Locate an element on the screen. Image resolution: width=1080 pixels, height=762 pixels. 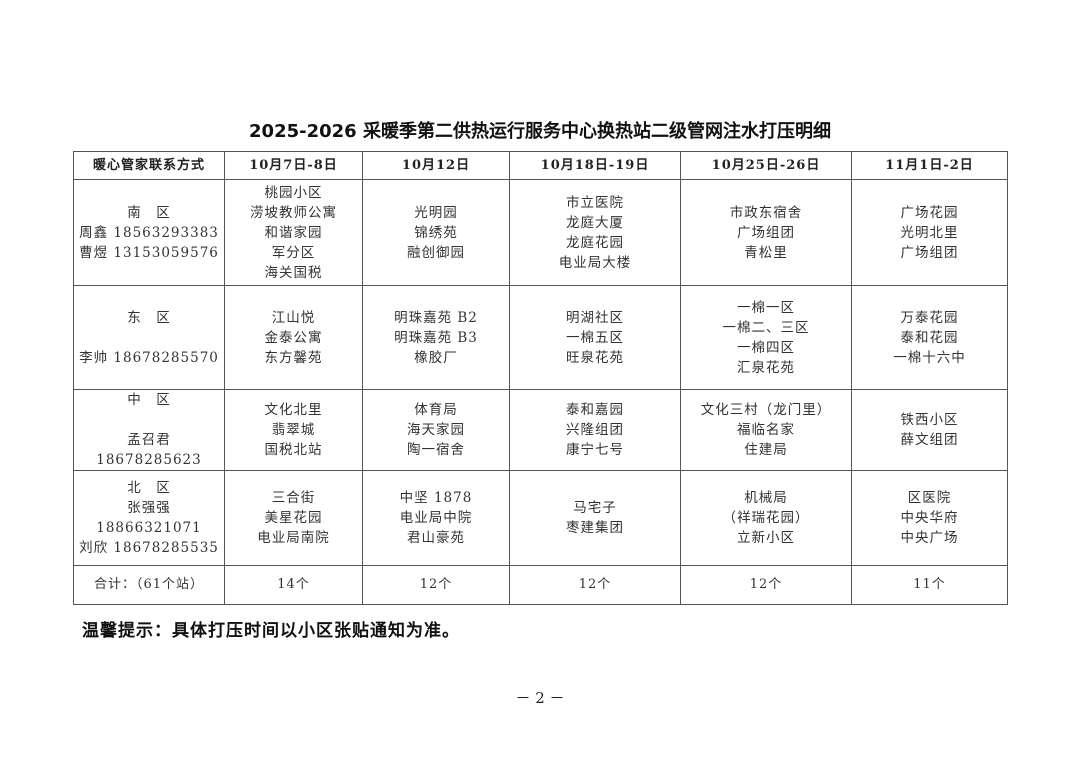
station-cell: 体育局 海天家园 陶一宿舍 is located at coordinates (436, 430).